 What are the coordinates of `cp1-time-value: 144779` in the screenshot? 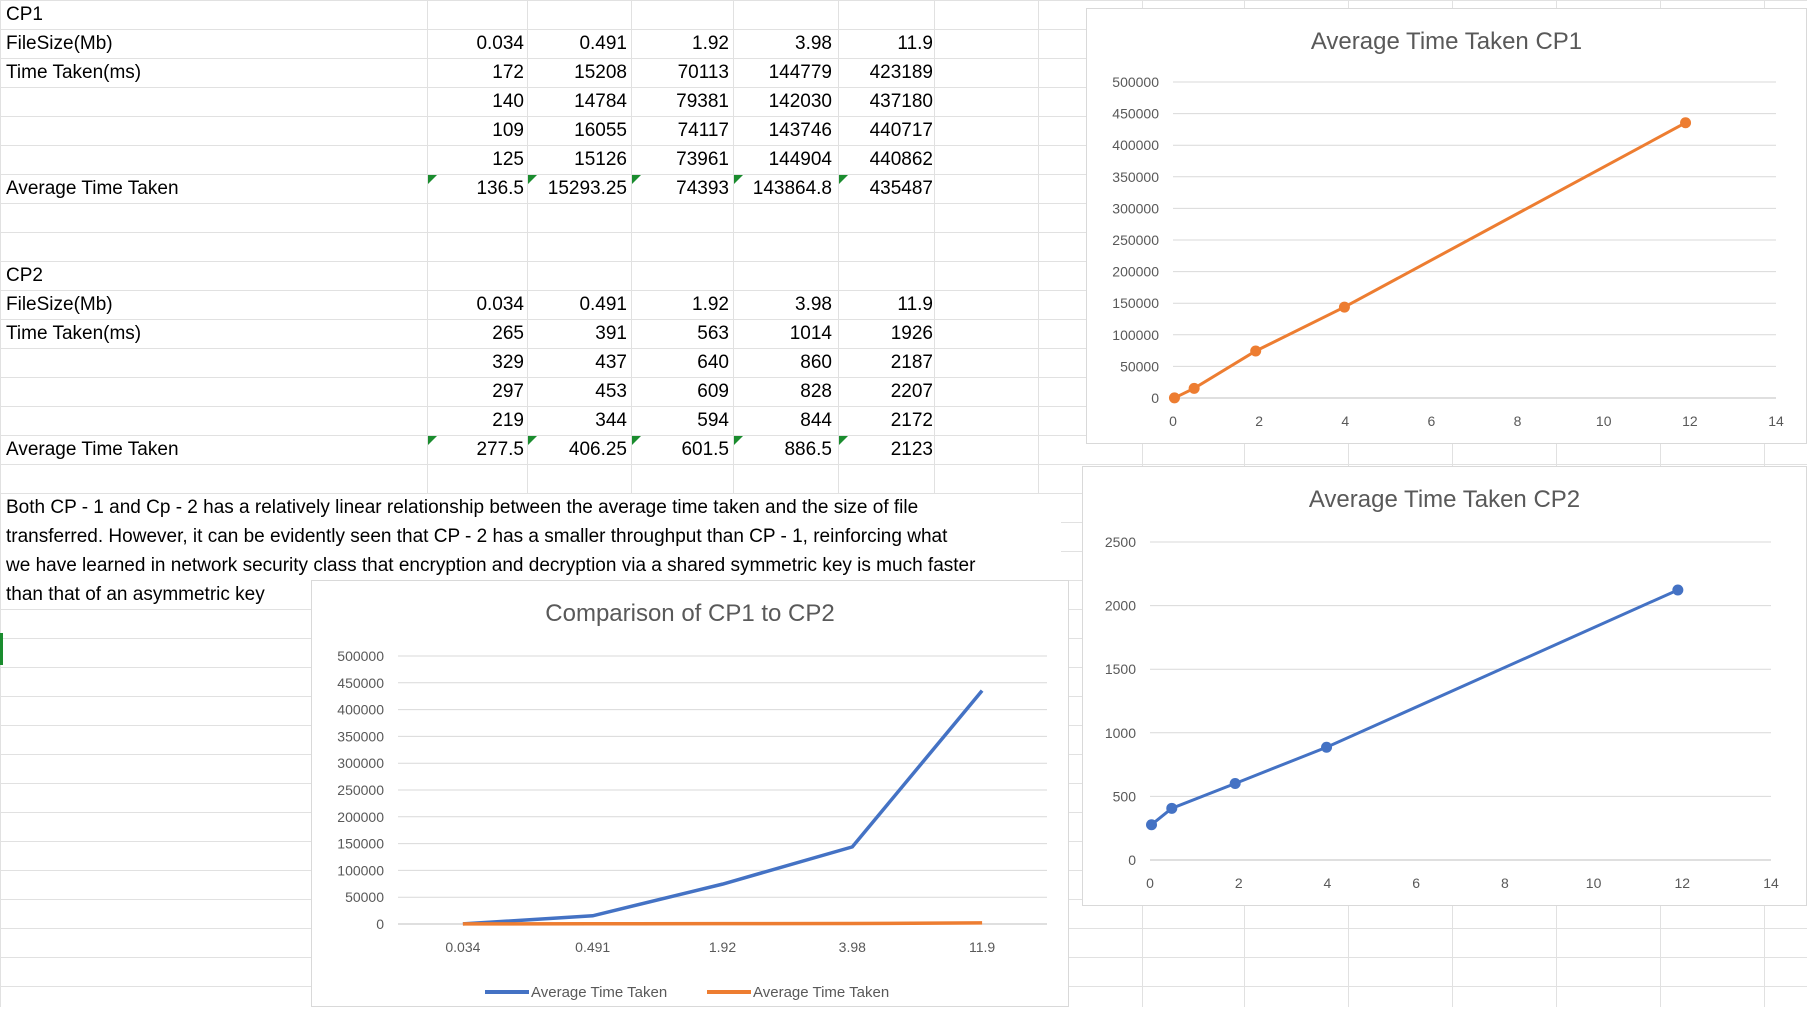 It's located at (800, 72).